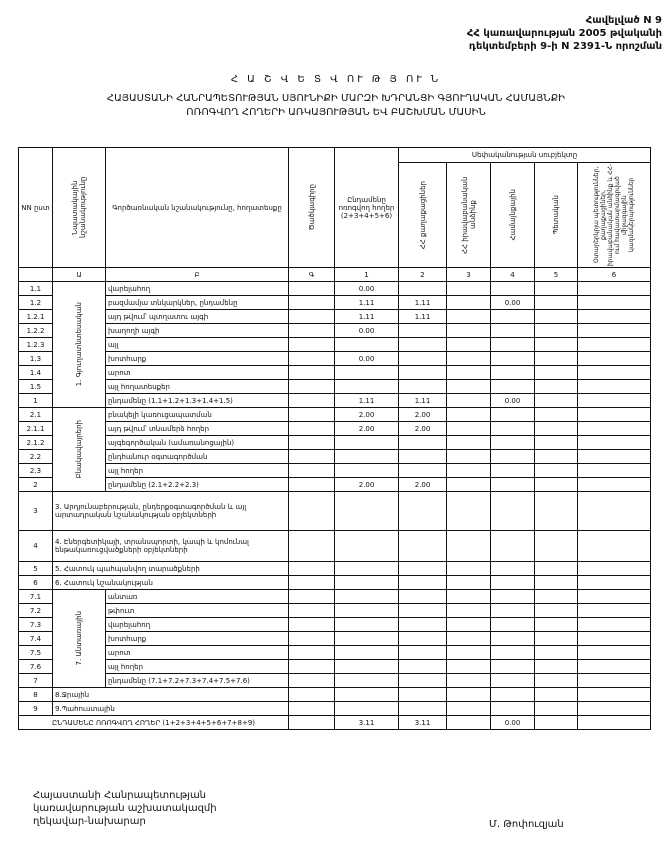 This screenshot has width=672, height=861. What do you see at coordinates (197, 624) in the screenshot?
I see `row-label: վարելահող` at bounding box center [197, 624].